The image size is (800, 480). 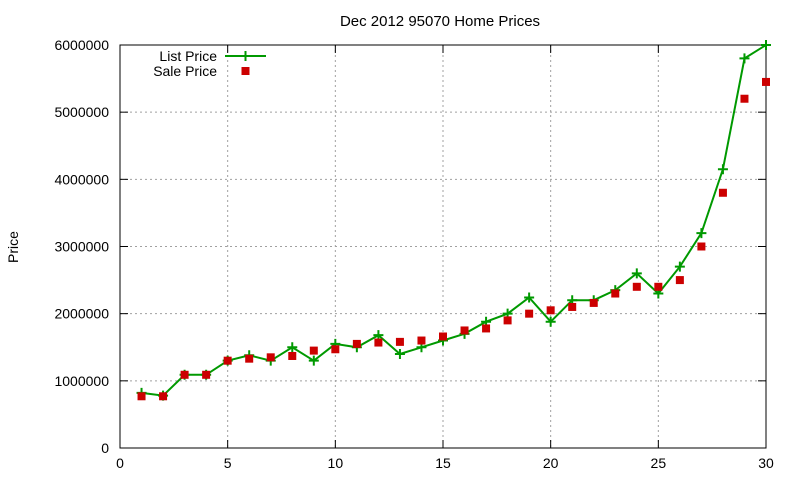 What do you see at coordinates (228, 463) in the screenshot?
I see `x-tick-label: 5` at bounding box center [228, 463].